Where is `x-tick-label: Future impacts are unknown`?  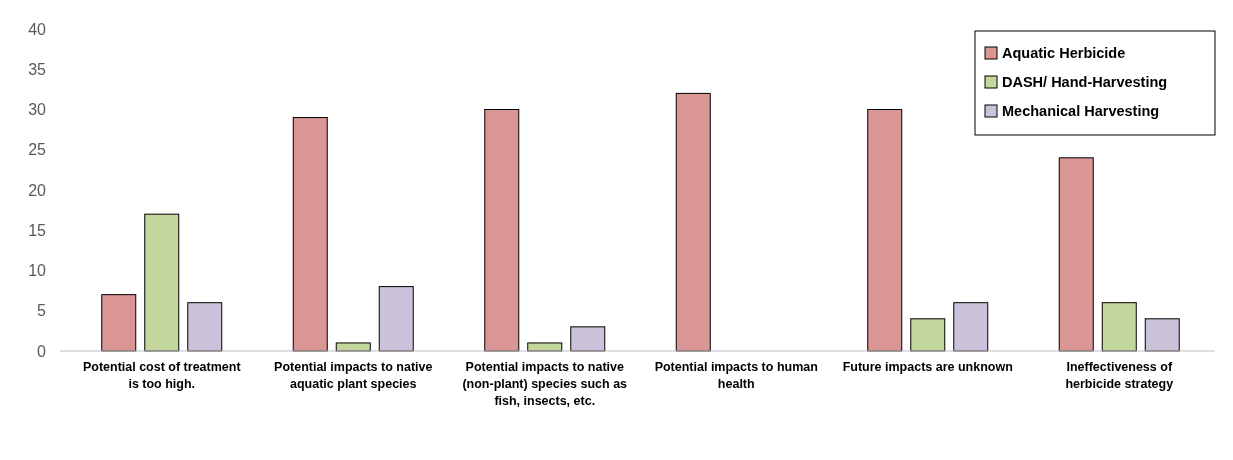
x-tick-label: Future impacts are unknown is located at coordinates (927, 367).